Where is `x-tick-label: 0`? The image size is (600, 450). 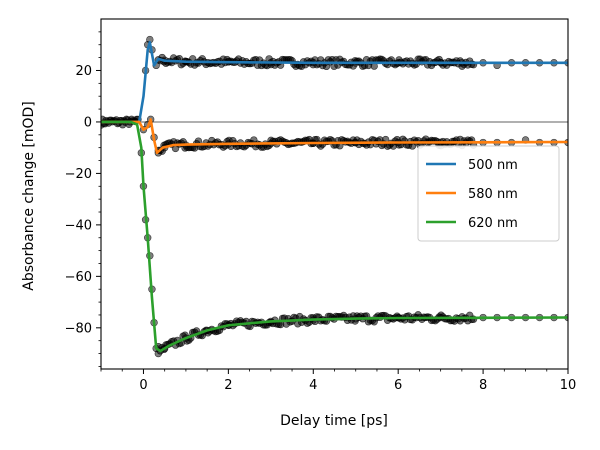 x-tick-label: 0 is located at coordinates (143, 385).